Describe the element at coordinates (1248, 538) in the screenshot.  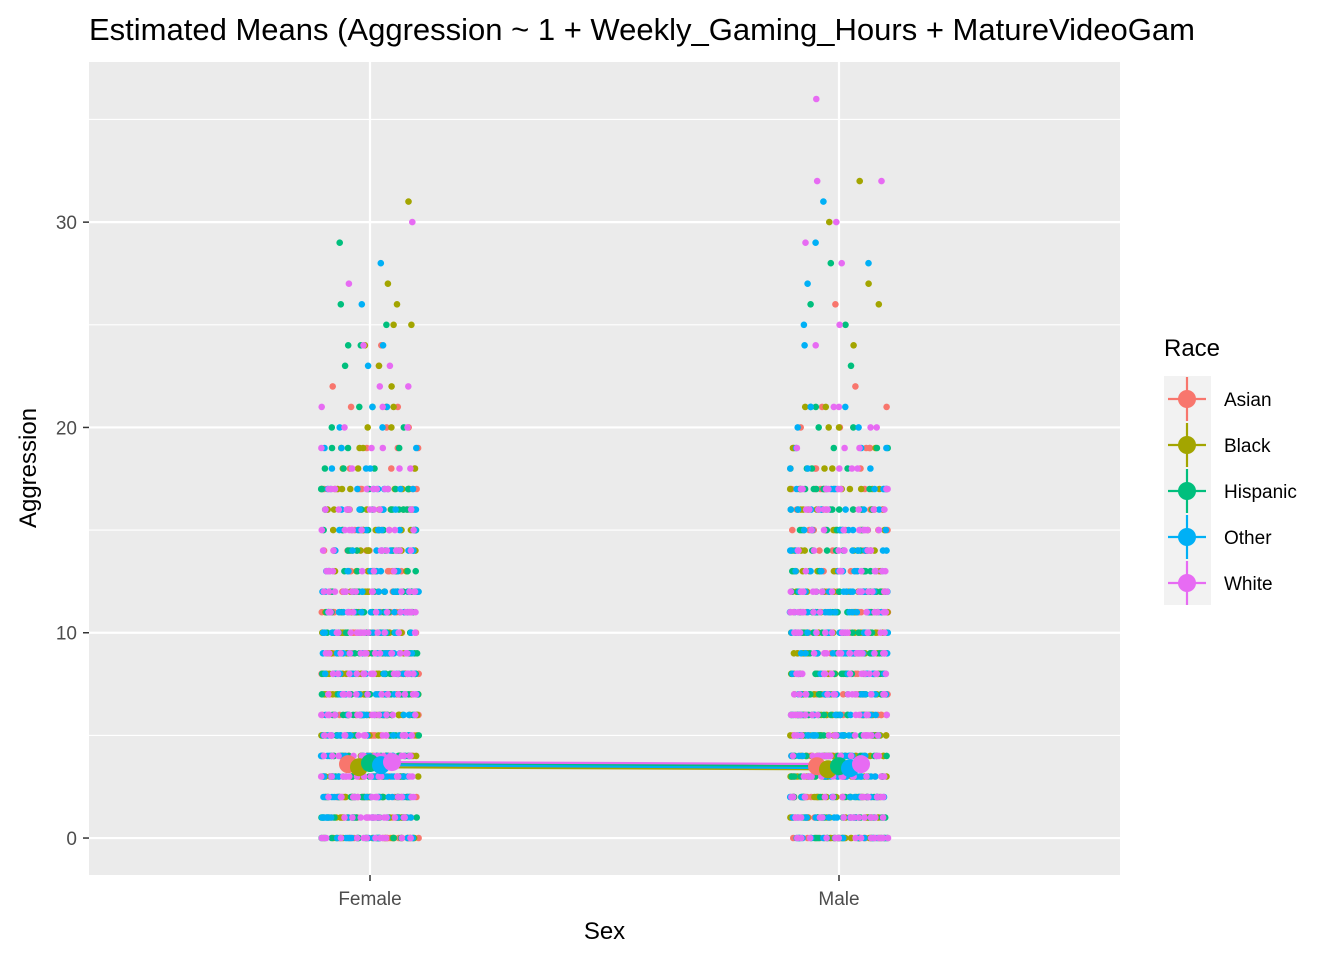
I see `legend-label: Other` at that location.